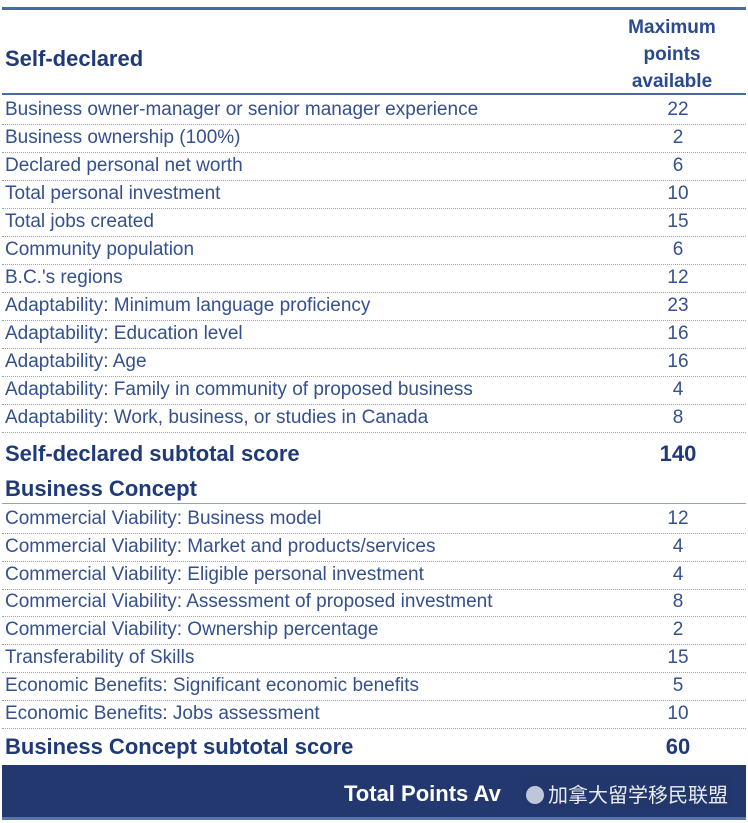 The image size is (748, 823). I want to click on row-label: Total jobs created, so click(79, 221).